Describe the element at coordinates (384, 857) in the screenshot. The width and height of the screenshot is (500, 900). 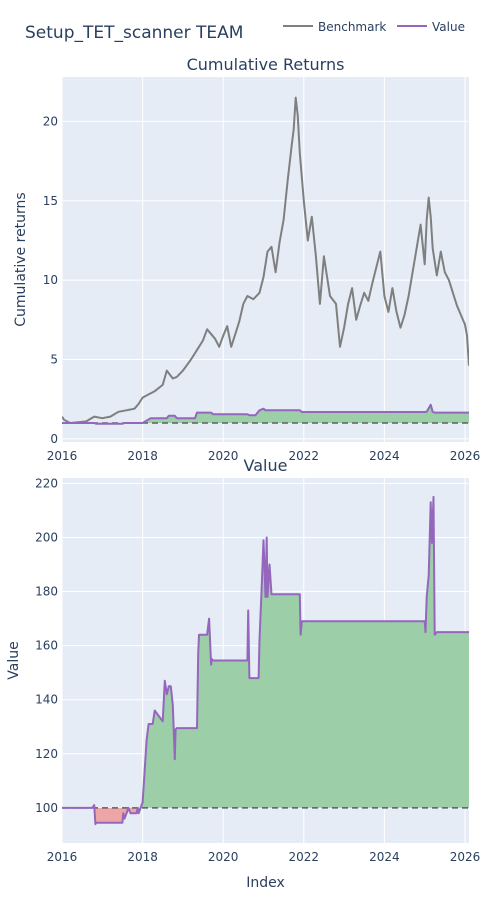
I see `value-x-tick-2024: 2024` at that location.